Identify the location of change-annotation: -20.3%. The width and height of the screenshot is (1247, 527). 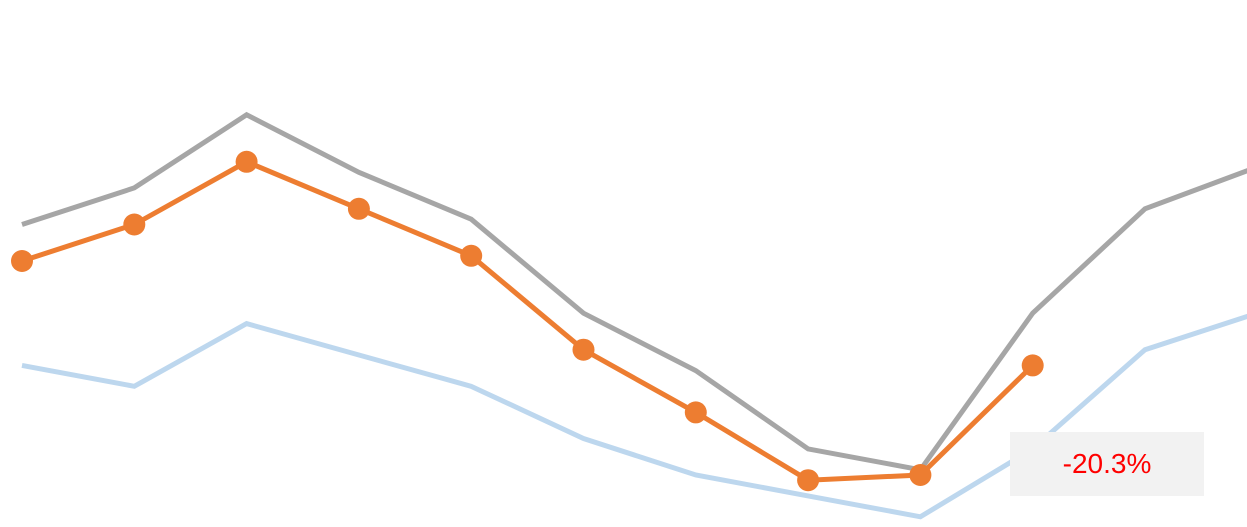
(1107, 464).